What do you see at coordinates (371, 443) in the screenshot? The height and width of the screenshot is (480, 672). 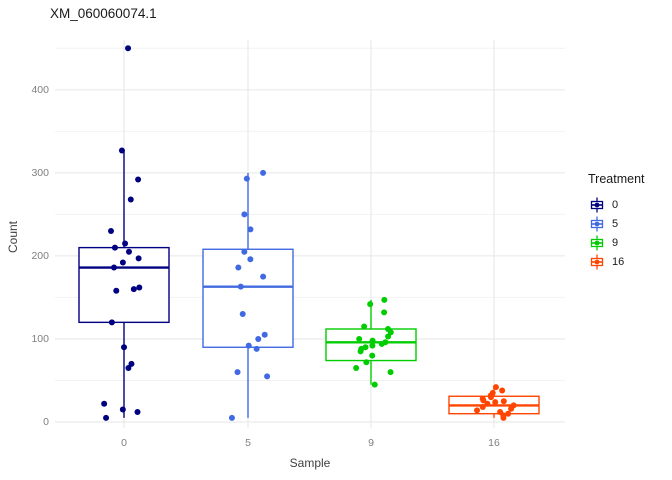 I see `x-tick-label: 9` at bounding box center [371, 443].